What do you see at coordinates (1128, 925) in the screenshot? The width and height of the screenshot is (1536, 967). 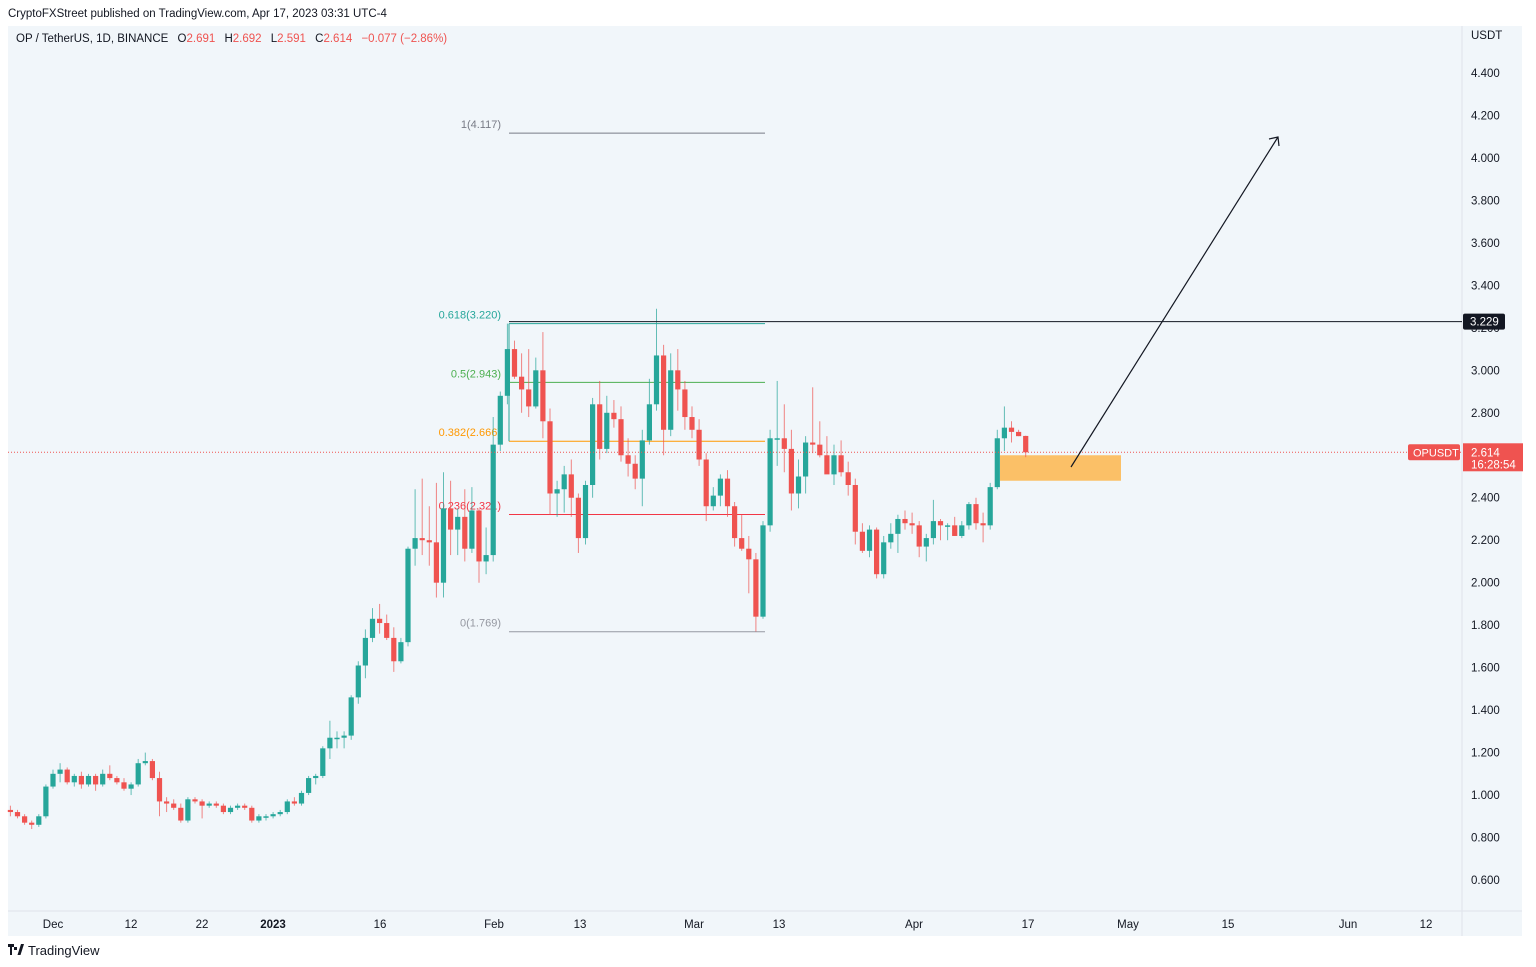 I see `time-tick-label: May` at bounding box center [1128, 925].